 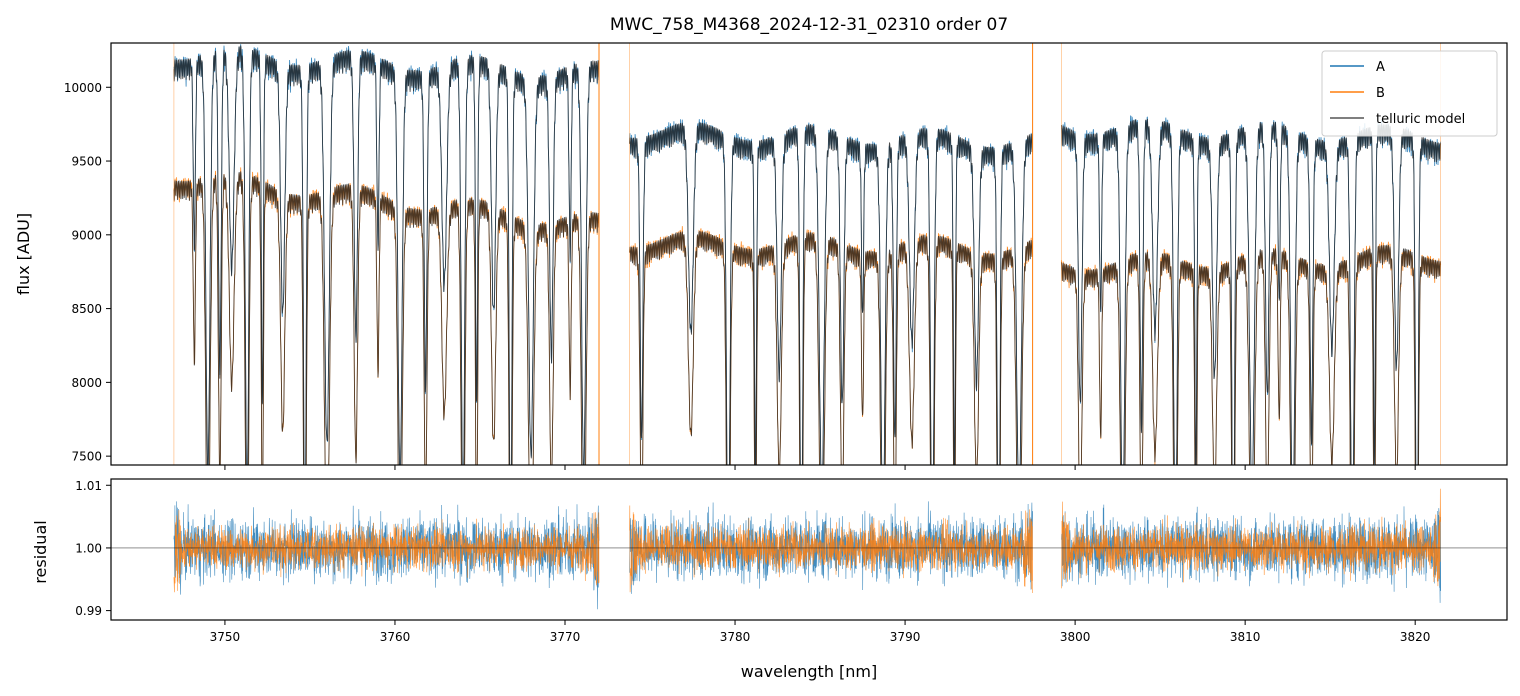 I want to click on x-tick-label: 3800, so click(x=1075, y=637).